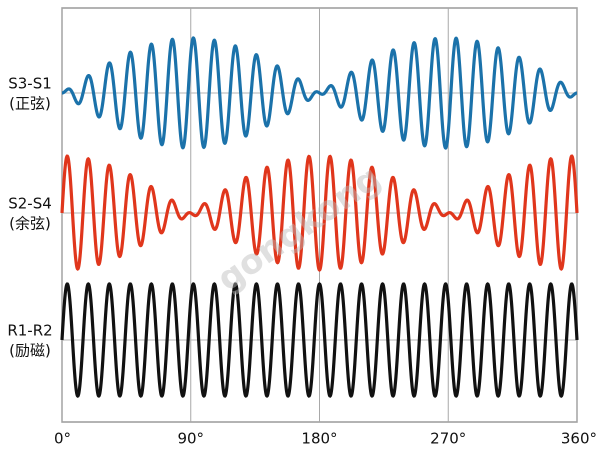 Image resolution: width=600 pixels, height=452 pixels. Describe the element at coordinates (30, 84) in the screenshot. I see `signal-name: S3-S1` at that location.